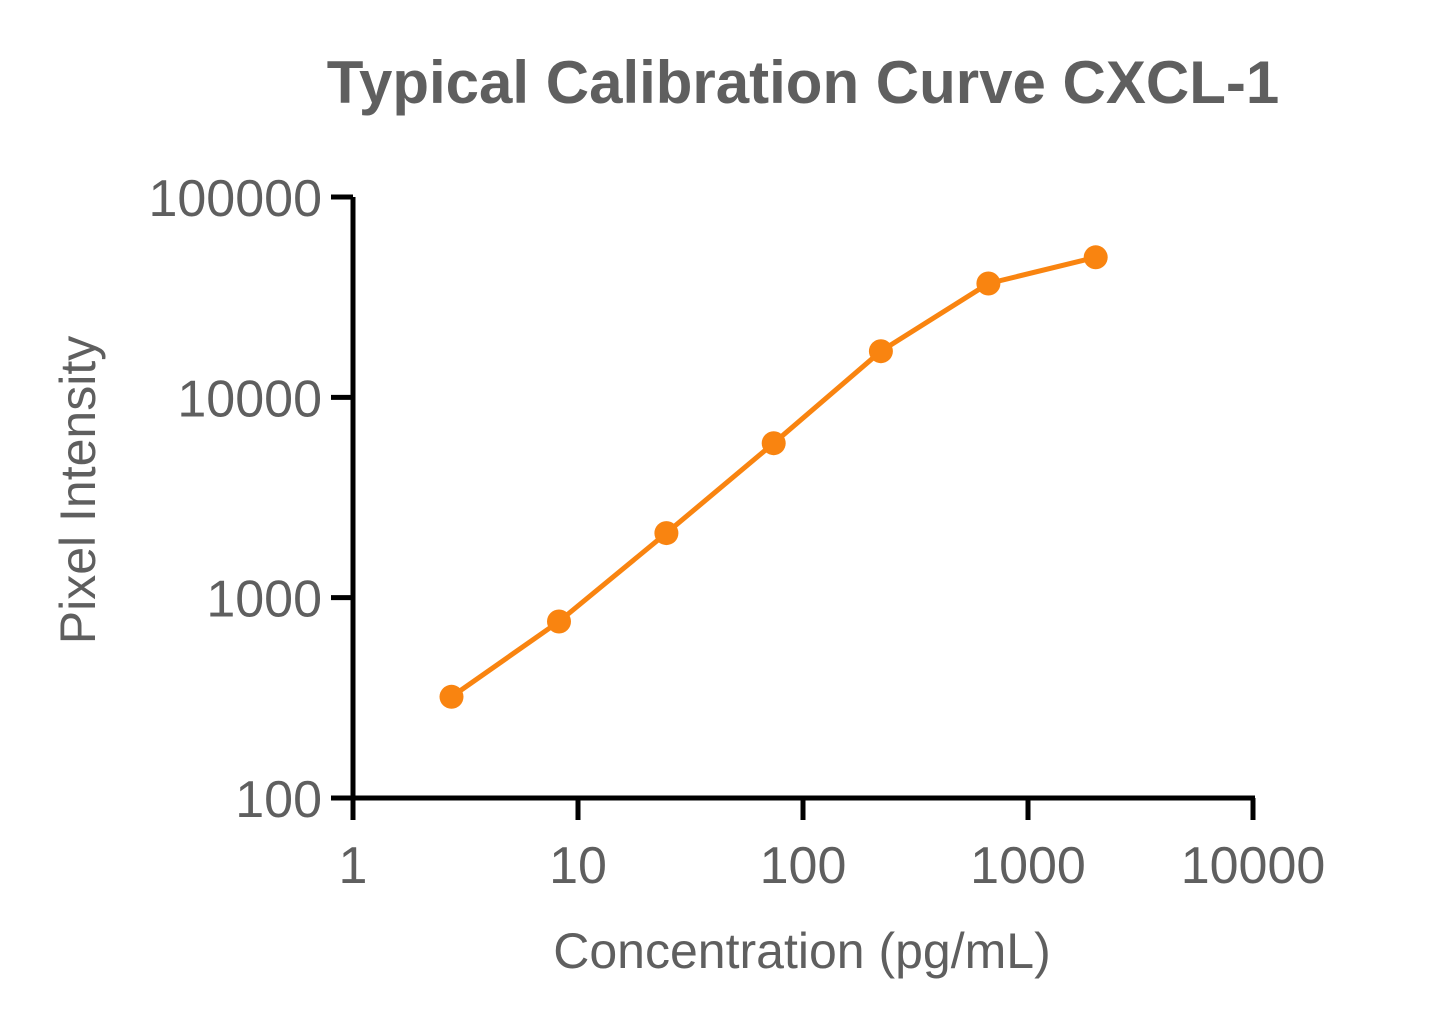 The width and height of the screenshot is (1431, 1023). I want to click on y-axis-label: Pixel Intensity, so click(78, 490).